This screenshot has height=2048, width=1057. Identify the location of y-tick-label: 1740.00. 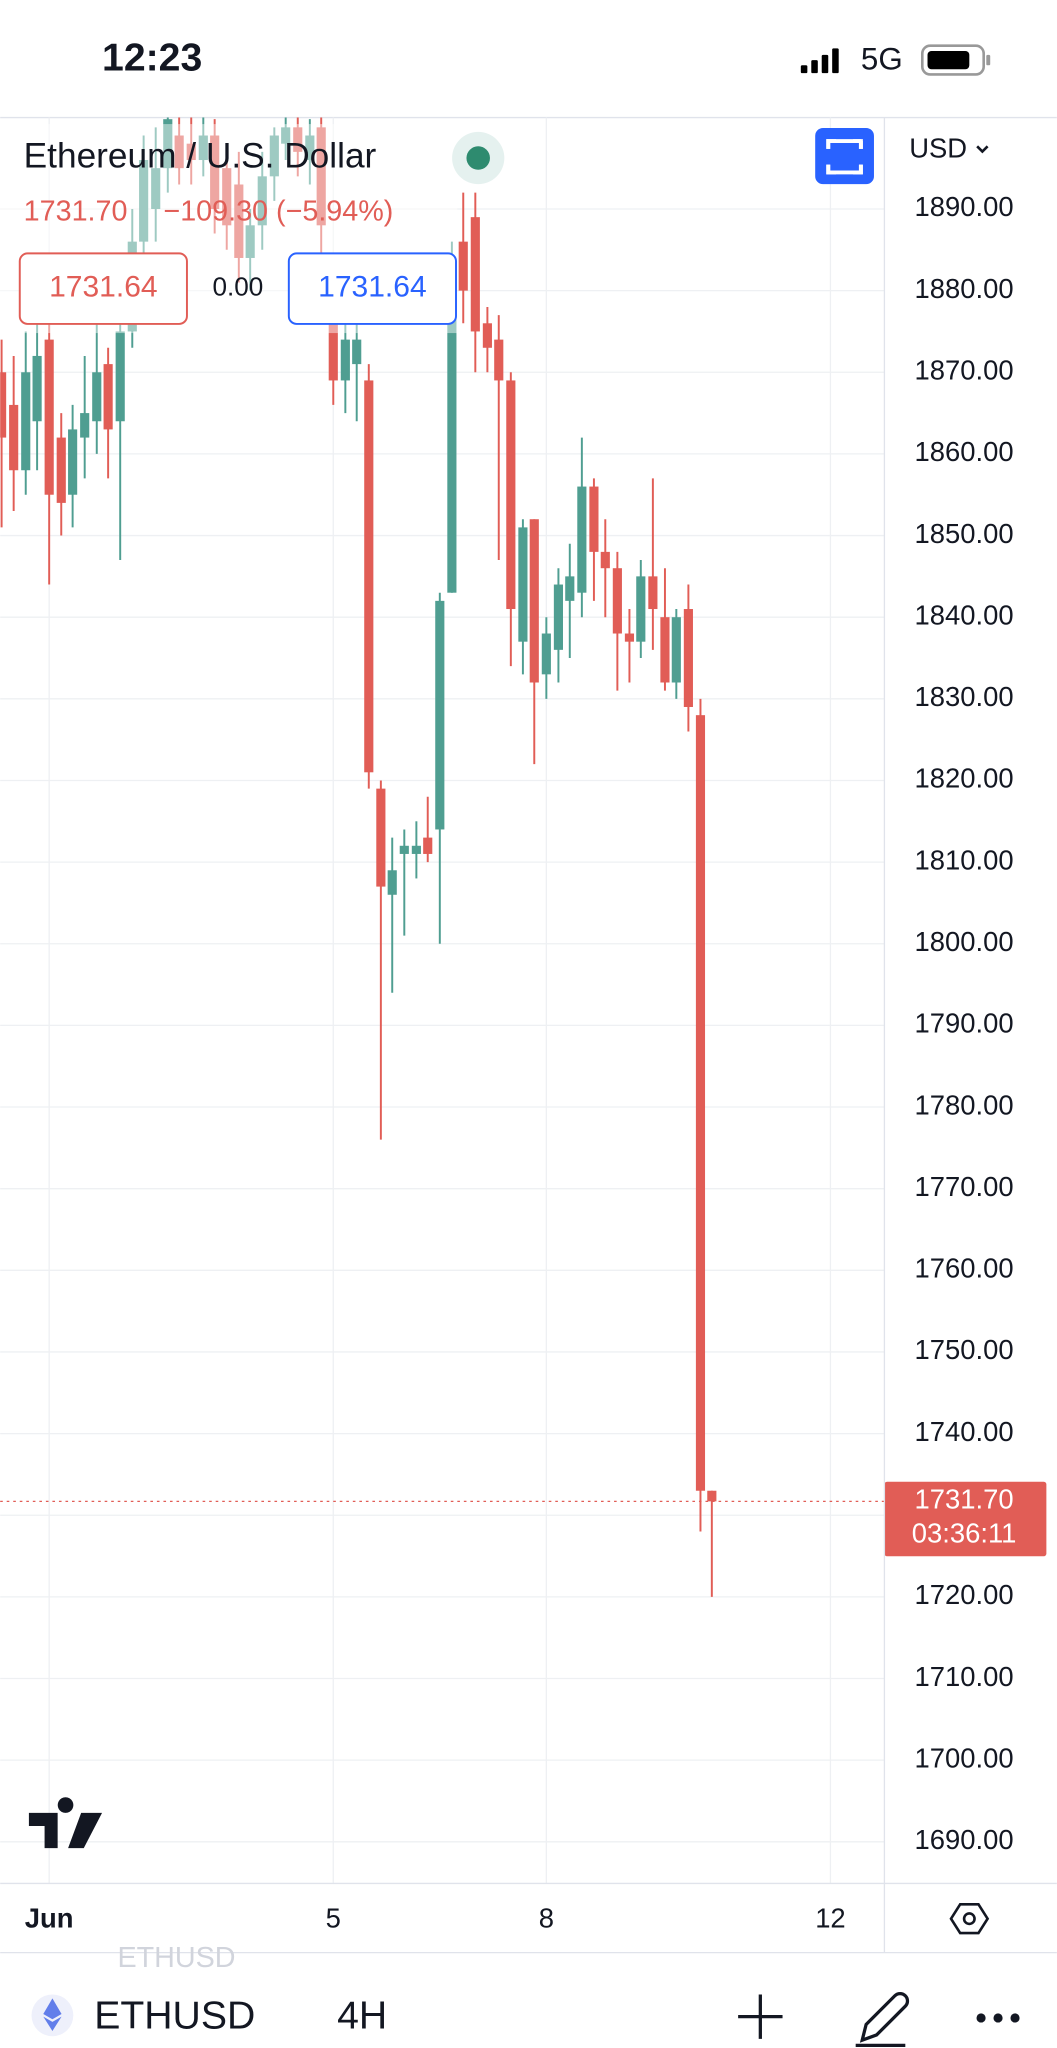
(964, 1431).